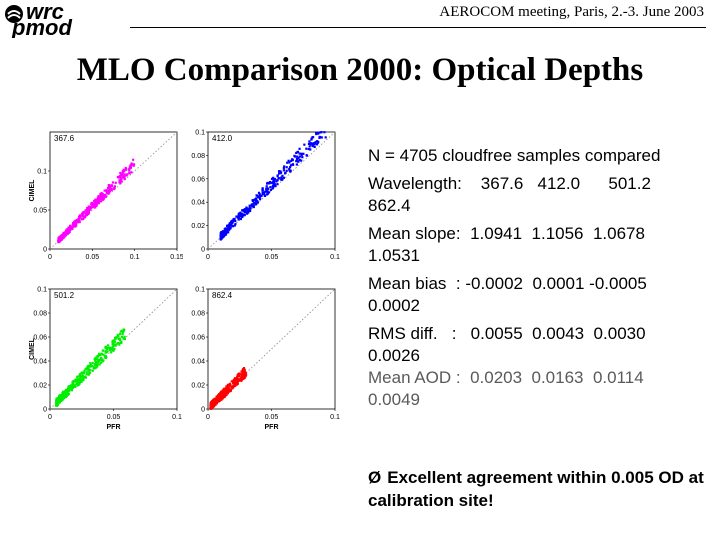  I want to click on bullet-arrow-icon: Ø, so click(375, 477).